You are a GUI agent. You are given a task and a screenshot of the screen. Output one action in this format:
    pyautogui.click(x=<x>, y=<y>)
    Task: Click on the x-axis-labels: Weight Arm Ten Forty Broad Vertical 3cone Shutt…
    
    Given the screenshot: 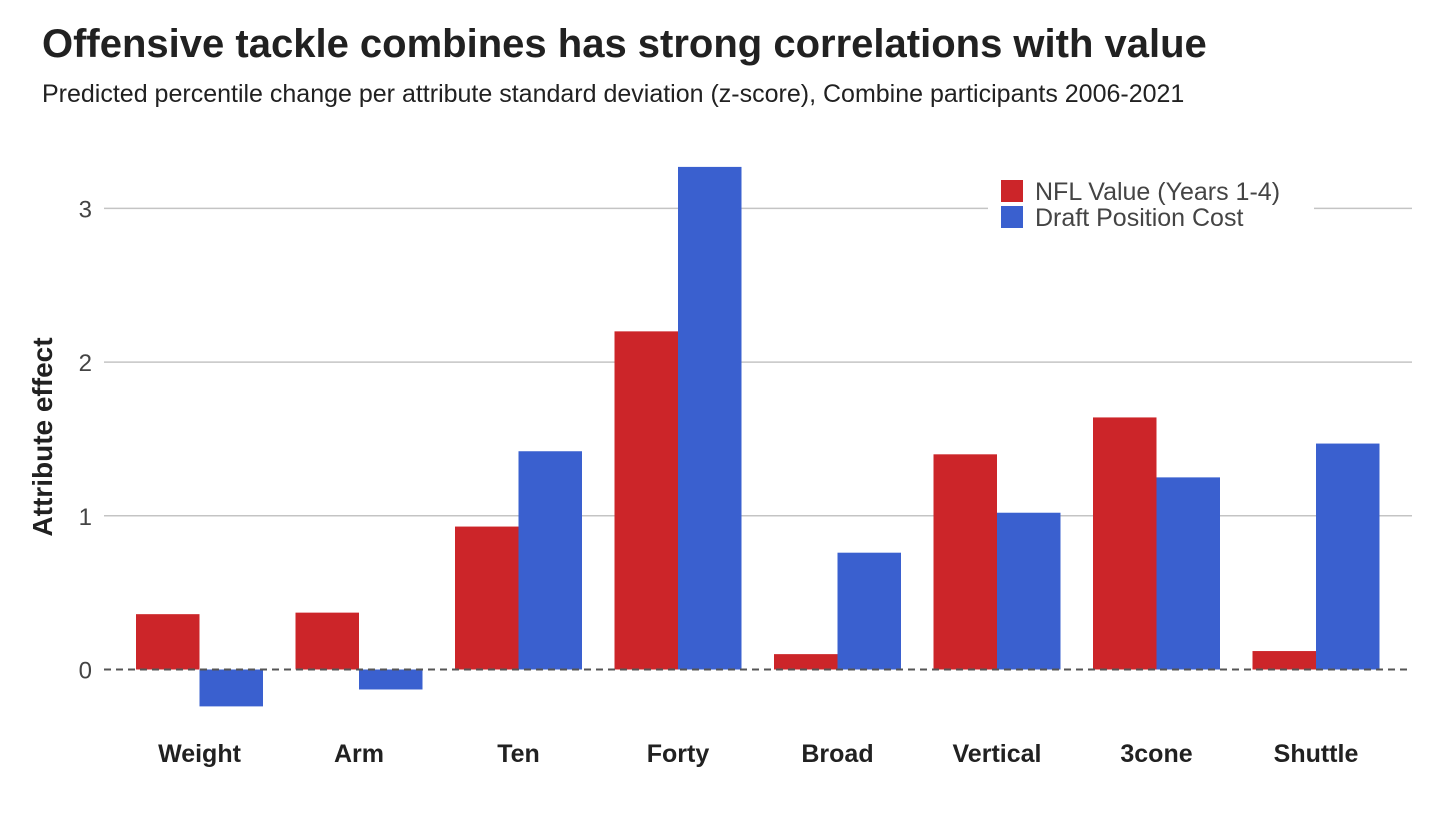 What is the action you would take?
    pyautogui.click(x=758, y=754)
    